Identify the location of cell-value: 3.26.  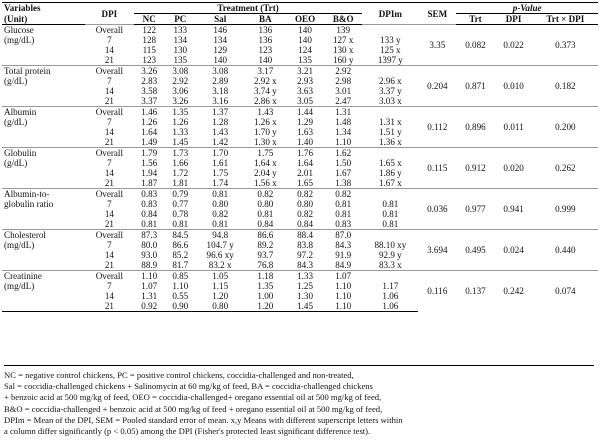
(149, 70).